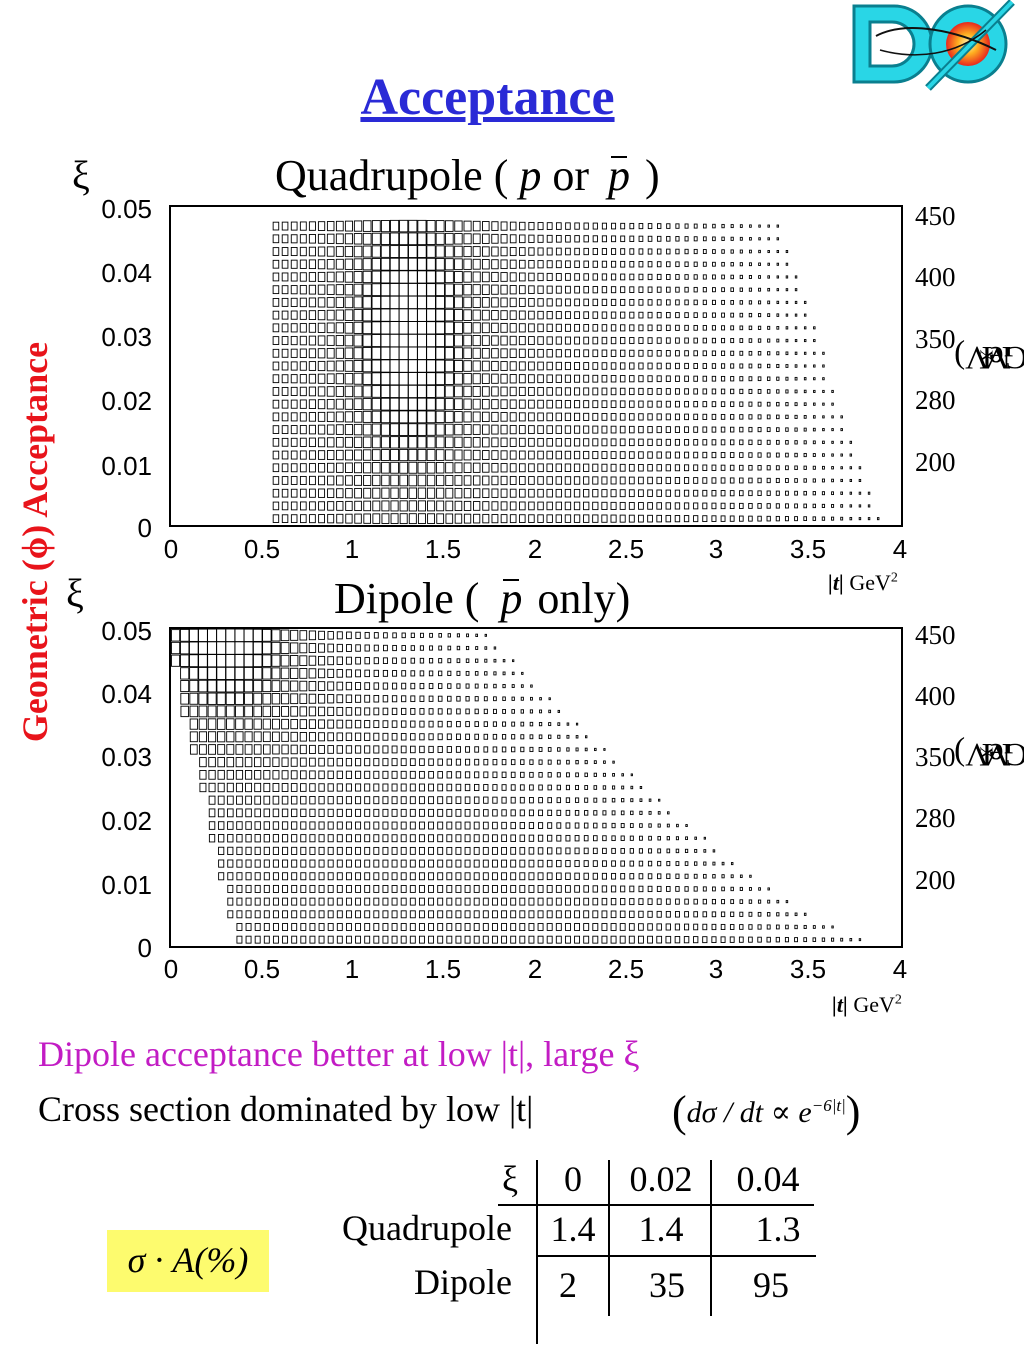 This screenshot has width=1024, height=1365. I want to click on table-row-label: Dipole, so click(463, 1282).